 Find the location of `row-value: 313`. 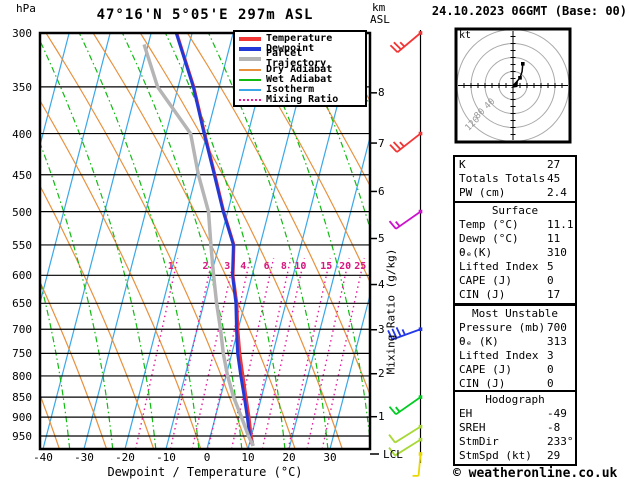

row-value: 313 is located at coordinates (557, 341).